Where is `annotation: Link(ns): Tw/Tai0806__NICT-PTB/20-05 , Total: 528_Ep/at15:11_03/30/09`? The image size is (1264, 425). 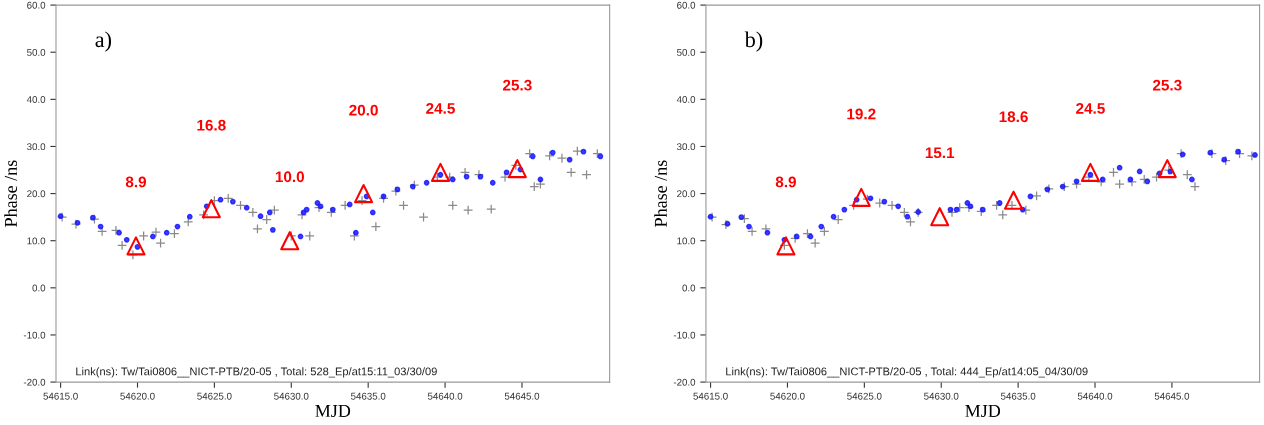
annotation: Link(ns): Tw/Tai0806__NICT-PTB/20-05 , Total: 528_Ep/at15:11_03/30/09 is located at coordinates (256, 372).